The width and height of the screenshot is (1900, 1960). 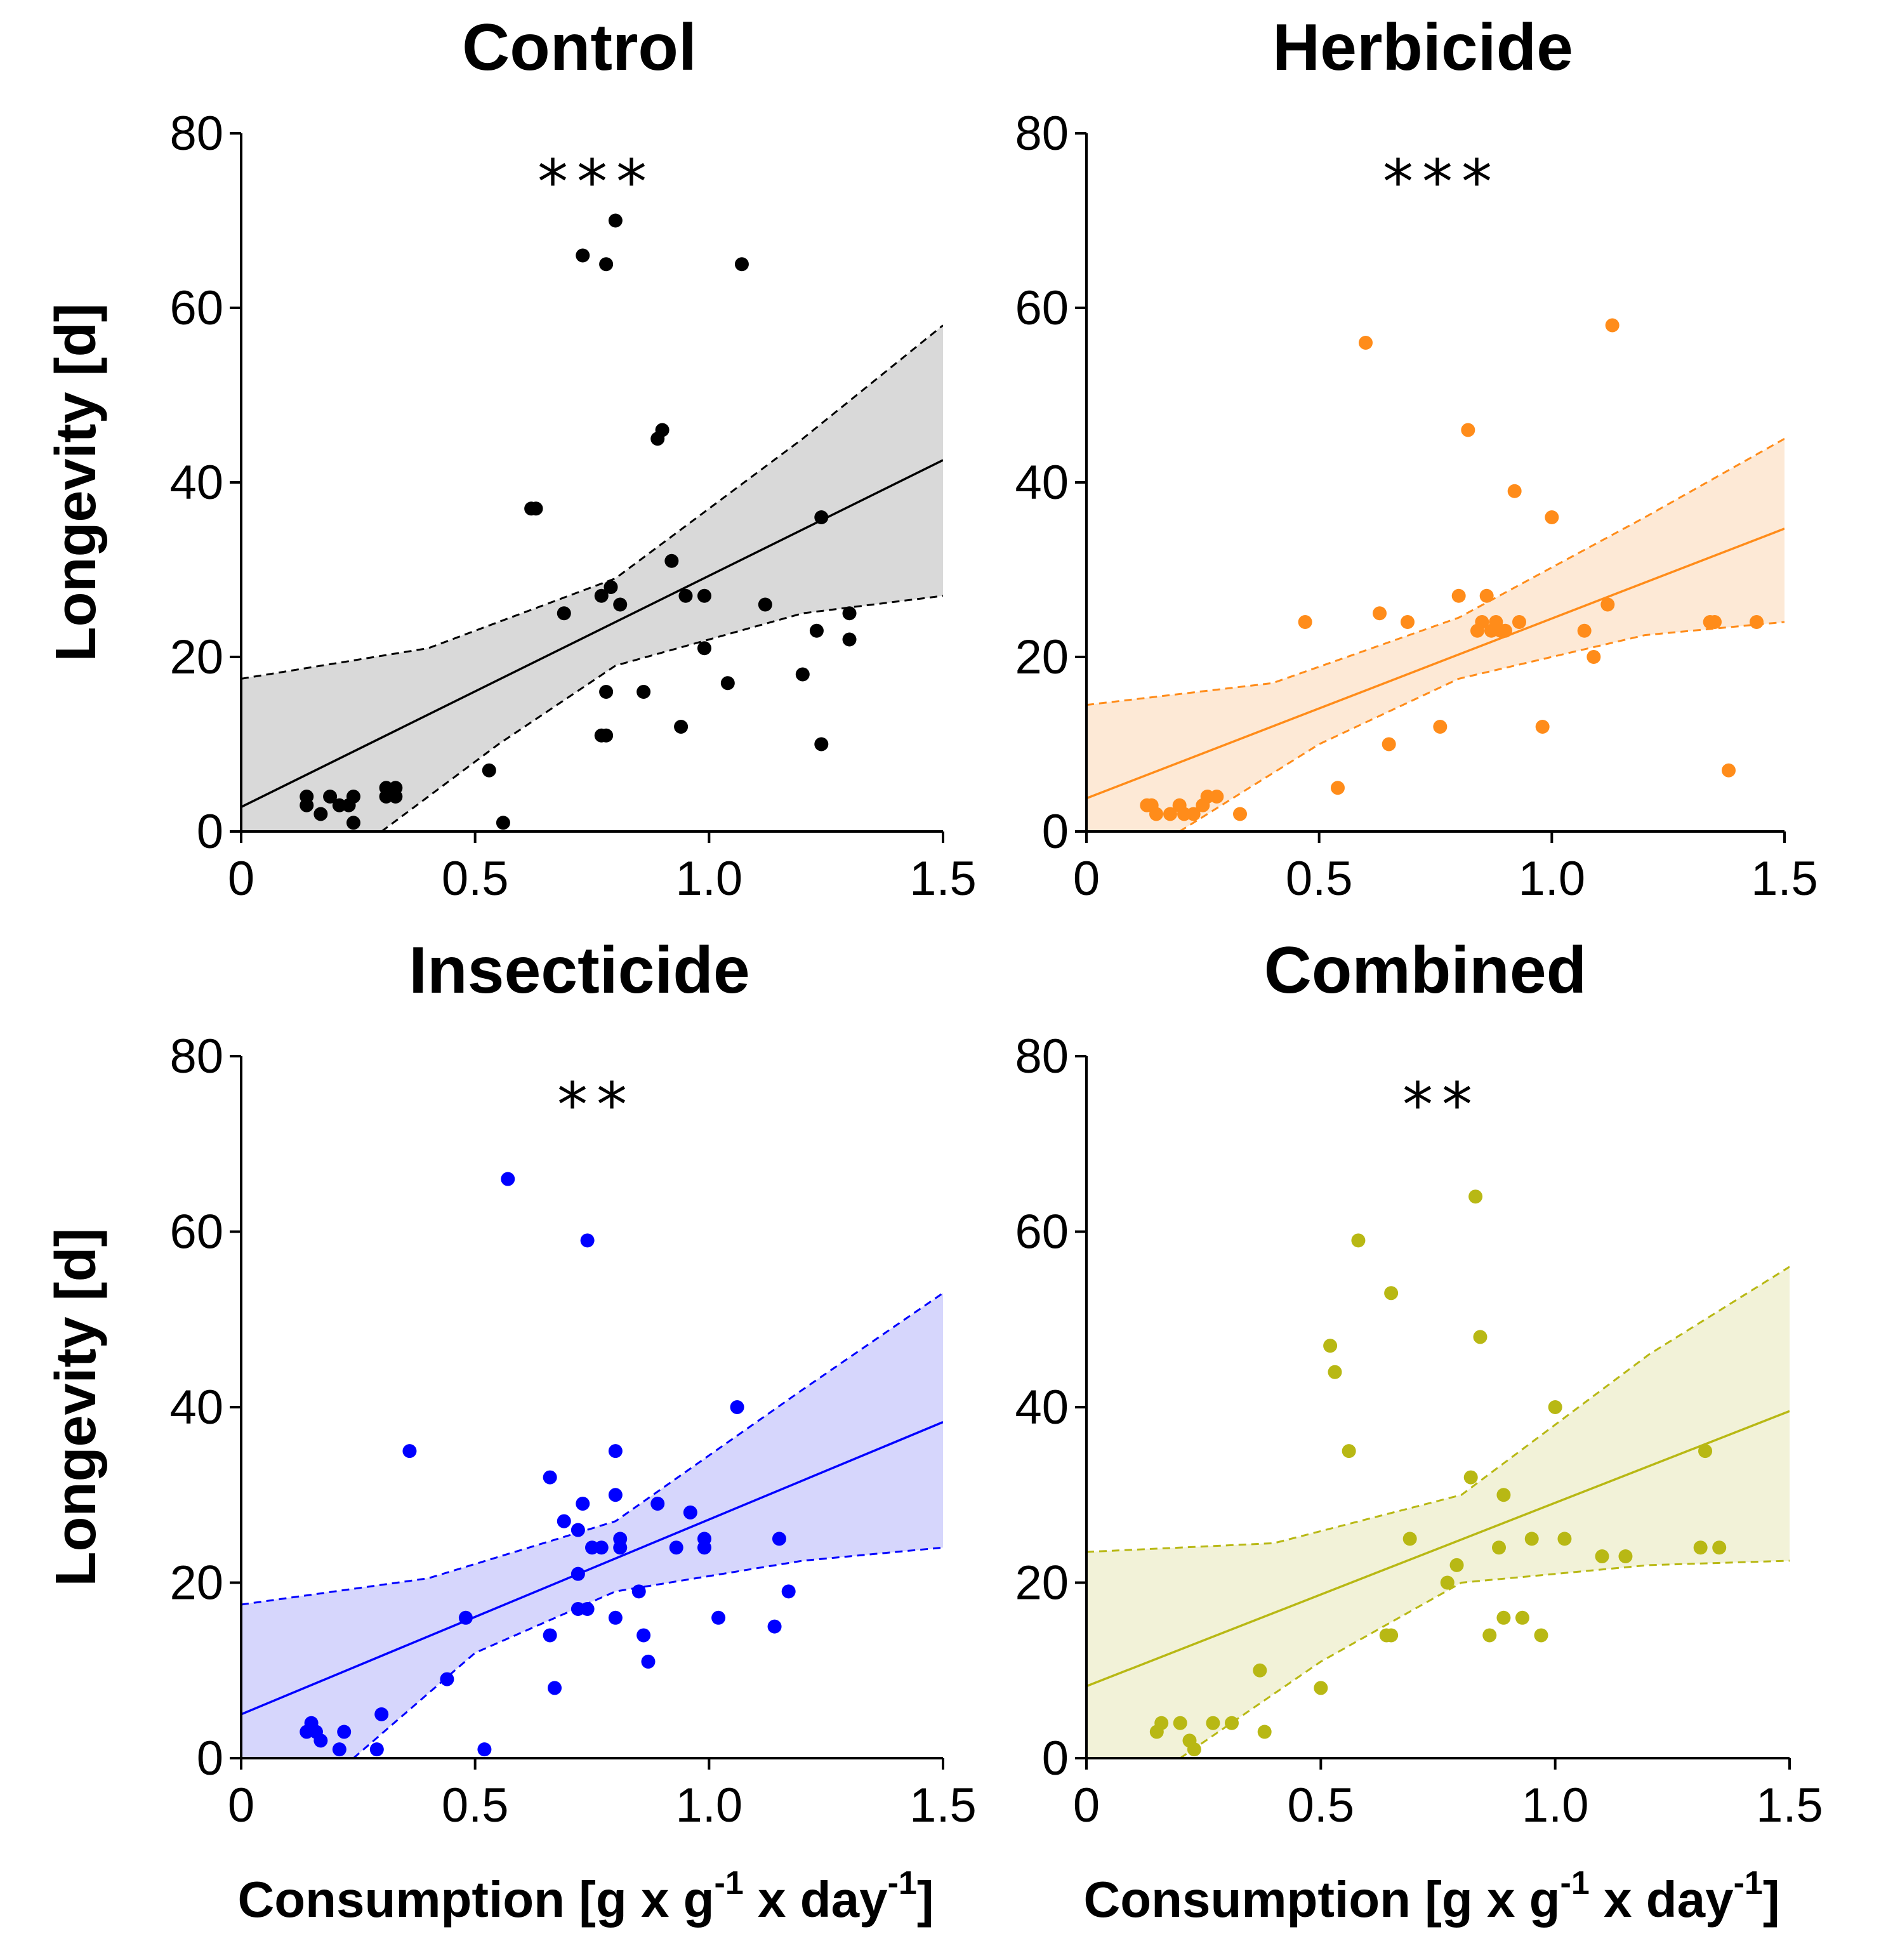 What do you see at coordinates (1442, 1105) in the screenshot?
I see `significance-stars: **` at bounding box center [1442, 1105].